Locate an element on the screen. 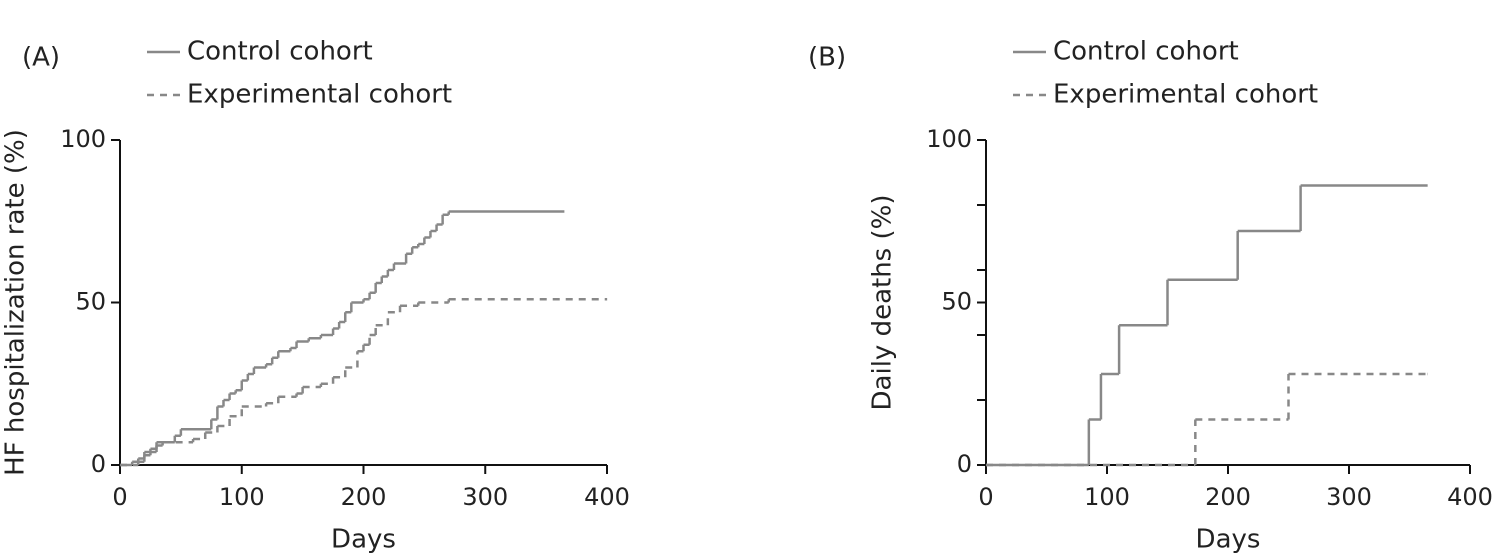 This screenshot has height=558, width=1497. y-axis-label: Daily deaths (%) is located at coordinates (883, 303).